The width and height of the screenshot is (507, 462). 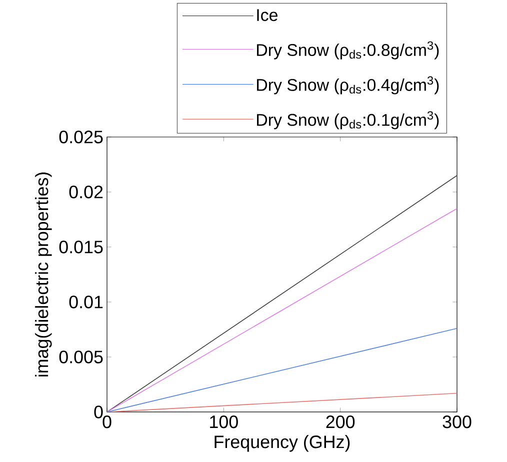 What do you see at coordinates (86, 302) in the screenshot?
I see `y-tick-label: 0.01` at bounding box center [86, 302].